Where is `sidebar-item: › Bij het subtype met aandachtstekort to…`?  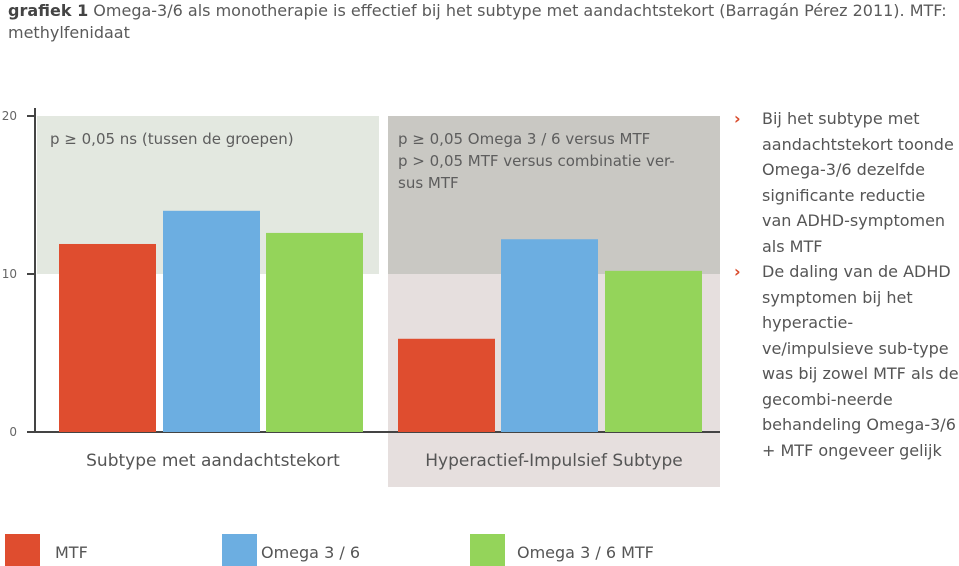
sidebar-item: › Bij het subtype met aandachtstekort to… is located at coordinates (845, 182).